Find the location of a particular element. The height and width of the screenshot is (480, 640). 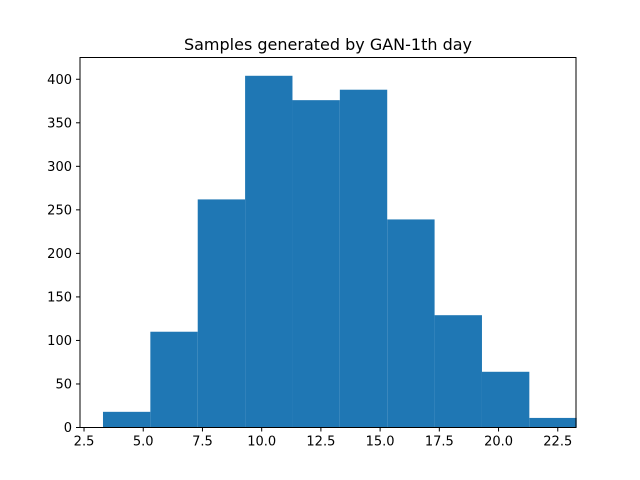

y-tick-label: 100 is located at coordinates (59, 341).